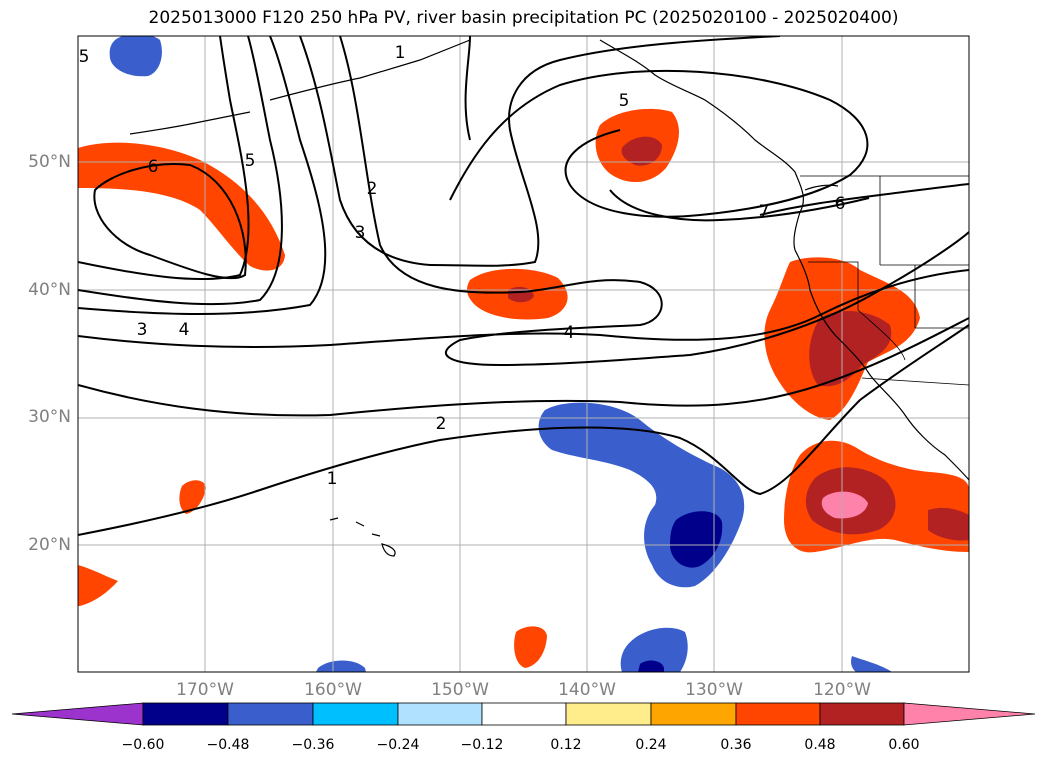  I want to click on colorbar-tick-label: −0.12, so click(482, 745).